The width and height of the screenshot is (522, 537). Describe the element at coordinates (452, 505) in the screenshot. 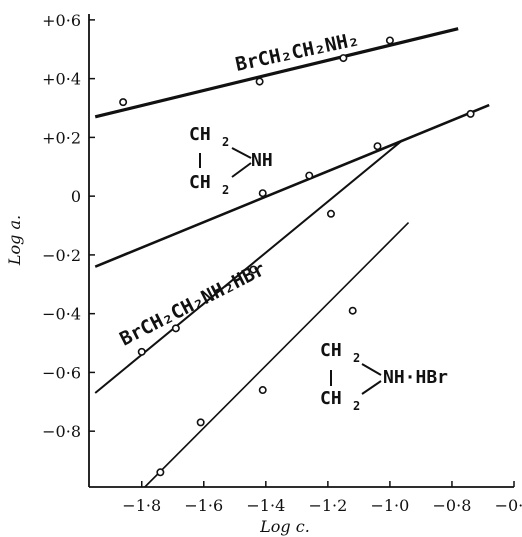

I see `x-tick-label: −0·8` at that location.